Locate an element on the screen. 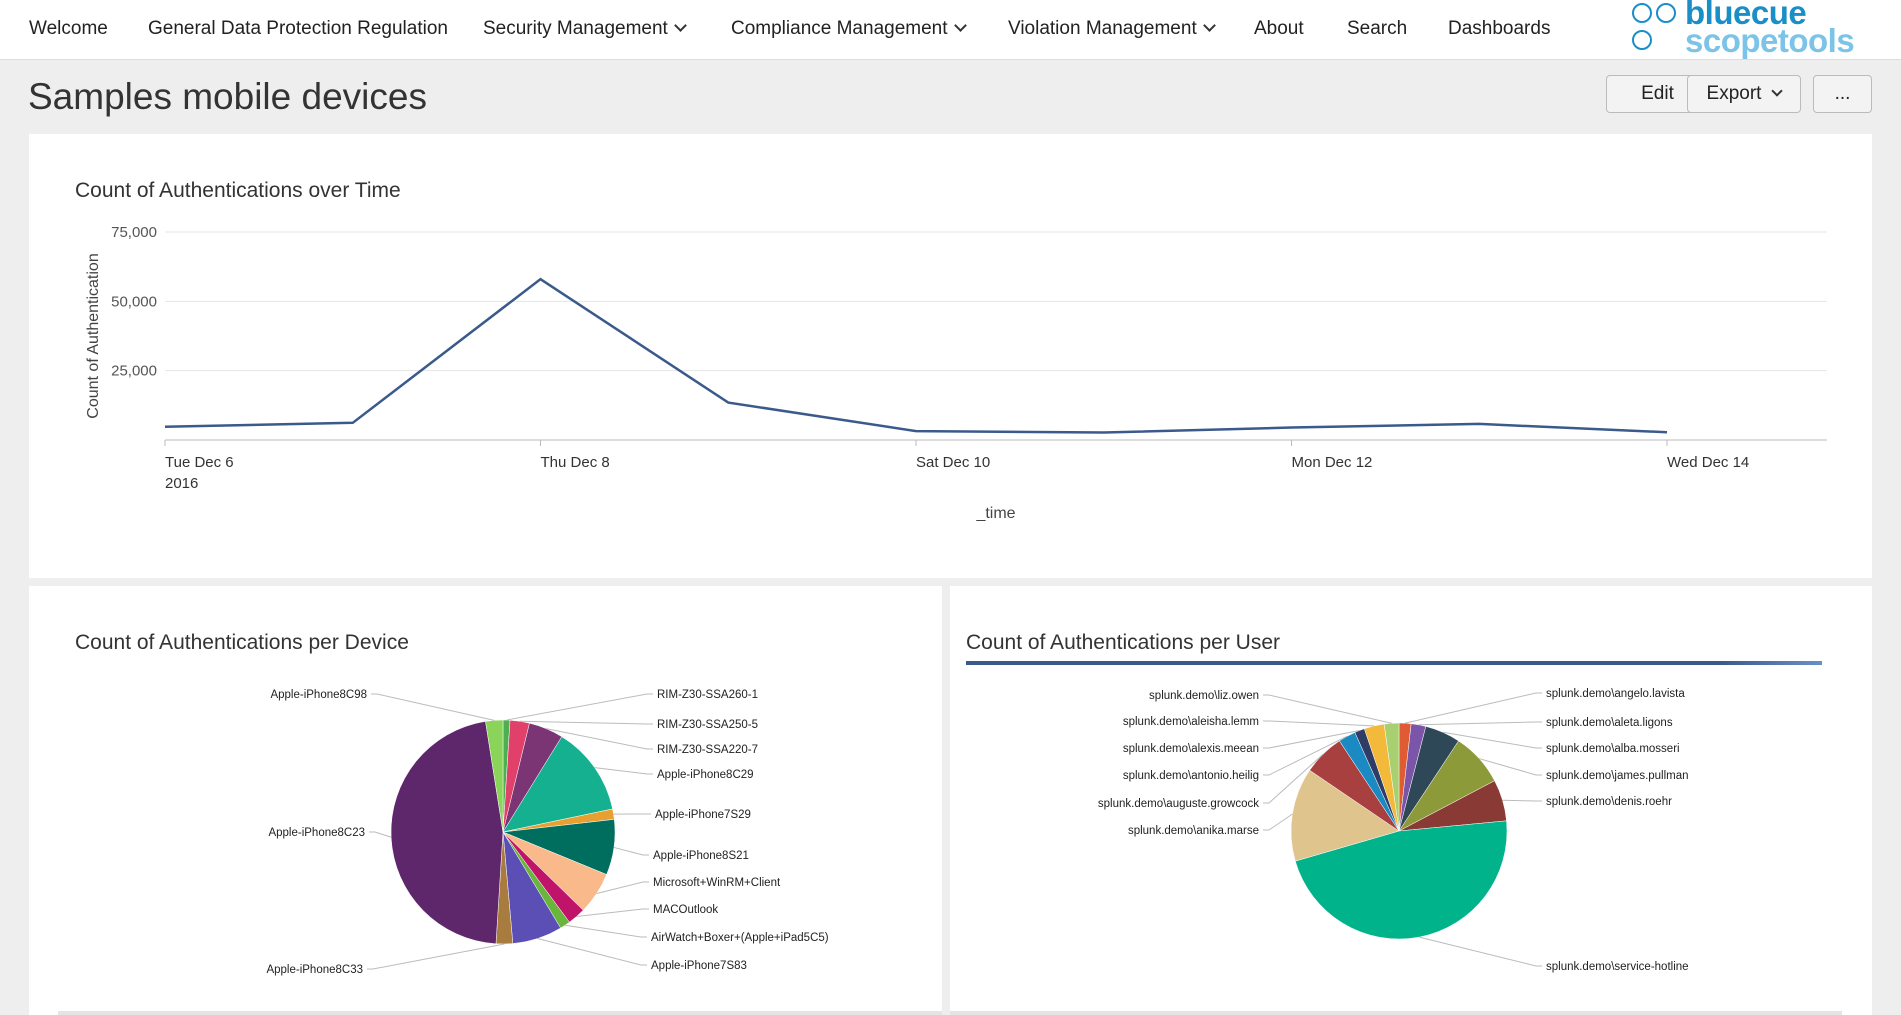  pie-slice-label: splunk.demo\aleisha.lemm is located at coordinates (1191, 722).